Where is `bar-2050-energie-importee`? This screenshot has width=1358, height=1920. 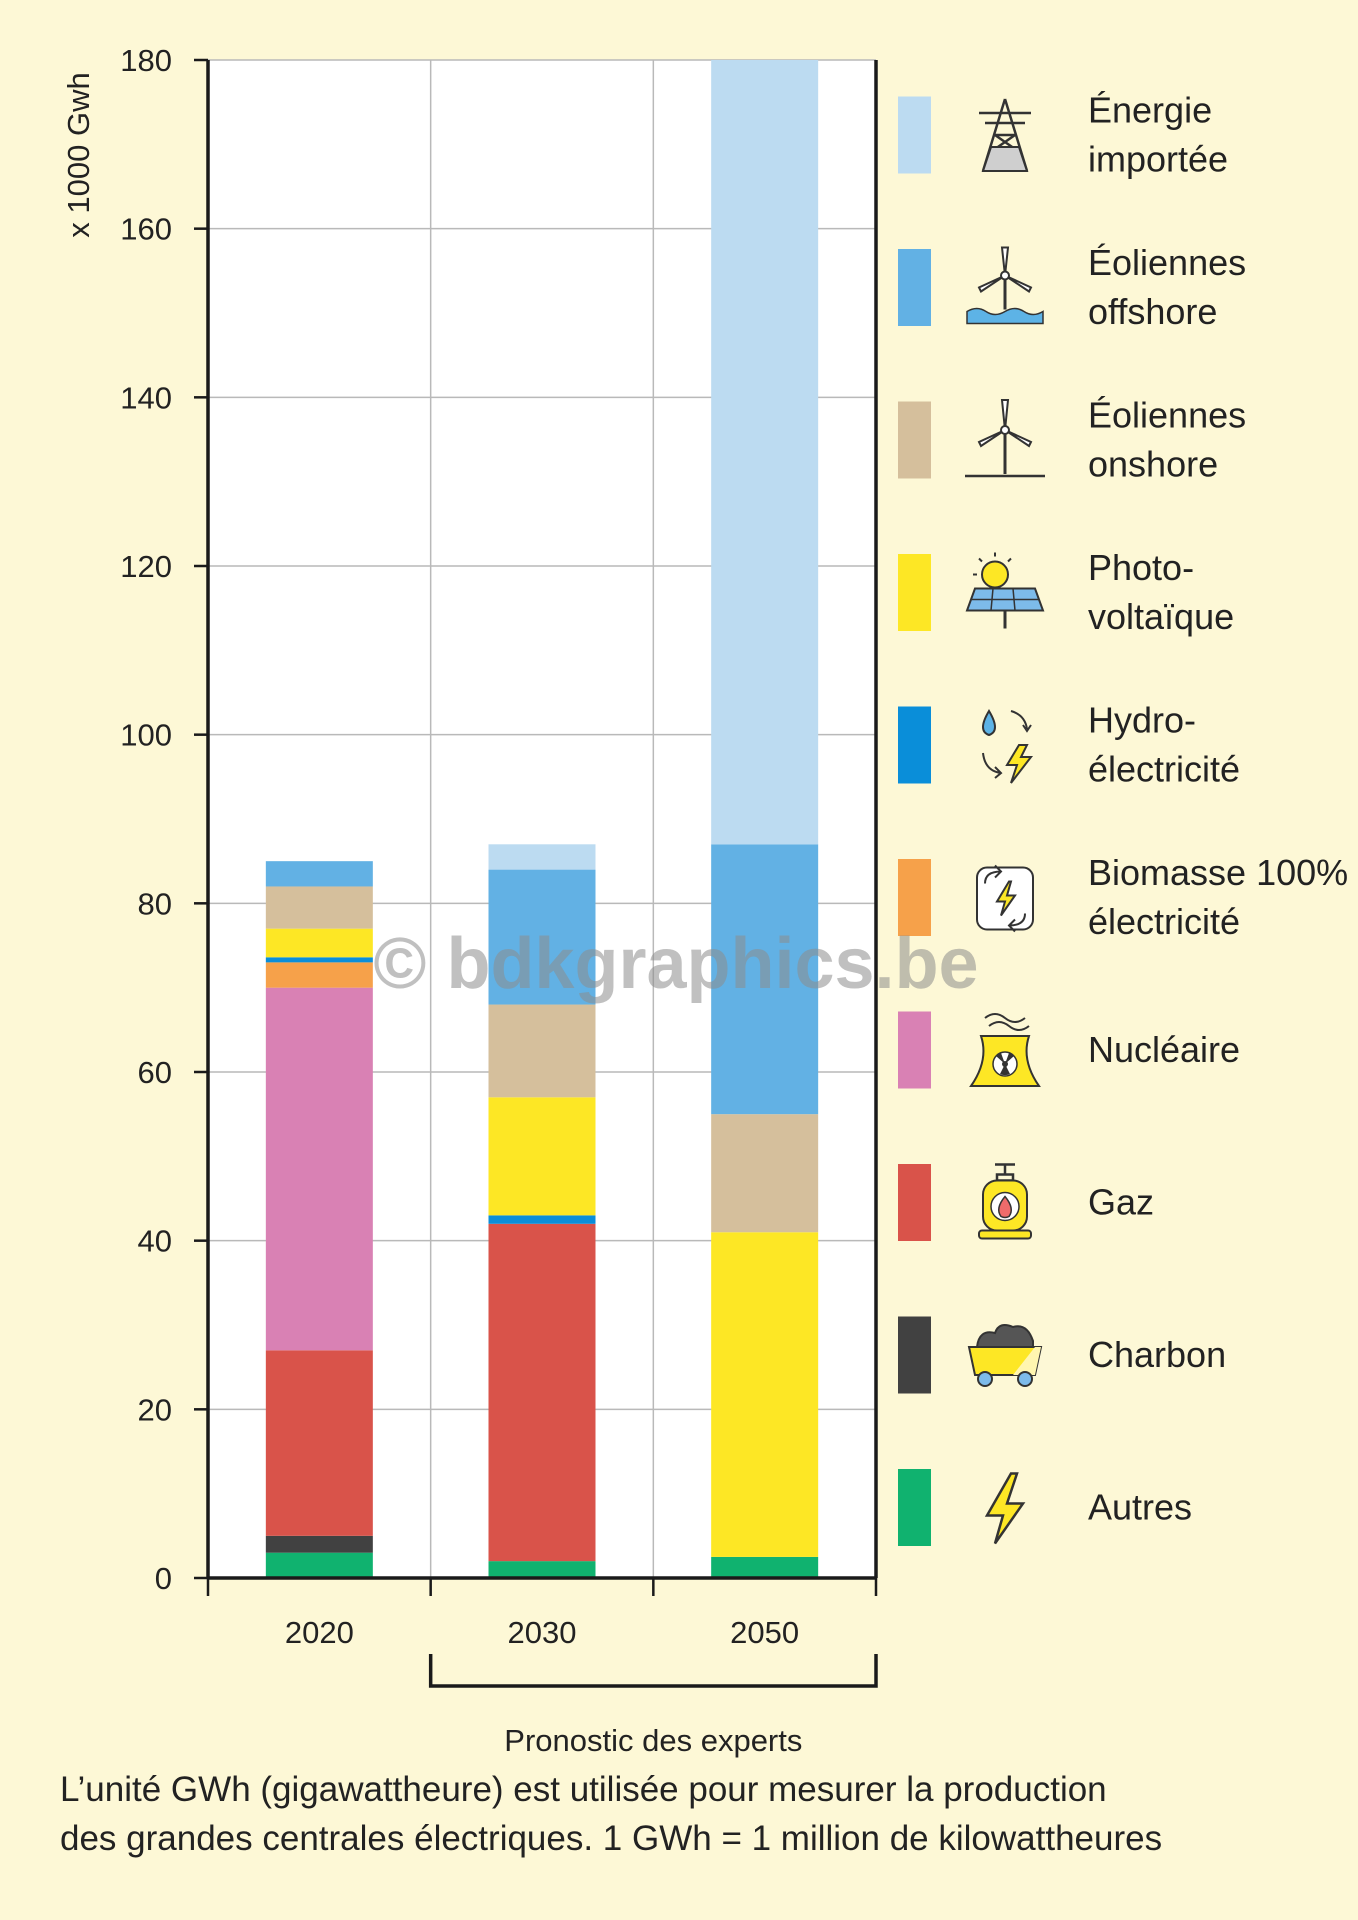
bar-2050-energie-importee is located at coordinates (765, 452).